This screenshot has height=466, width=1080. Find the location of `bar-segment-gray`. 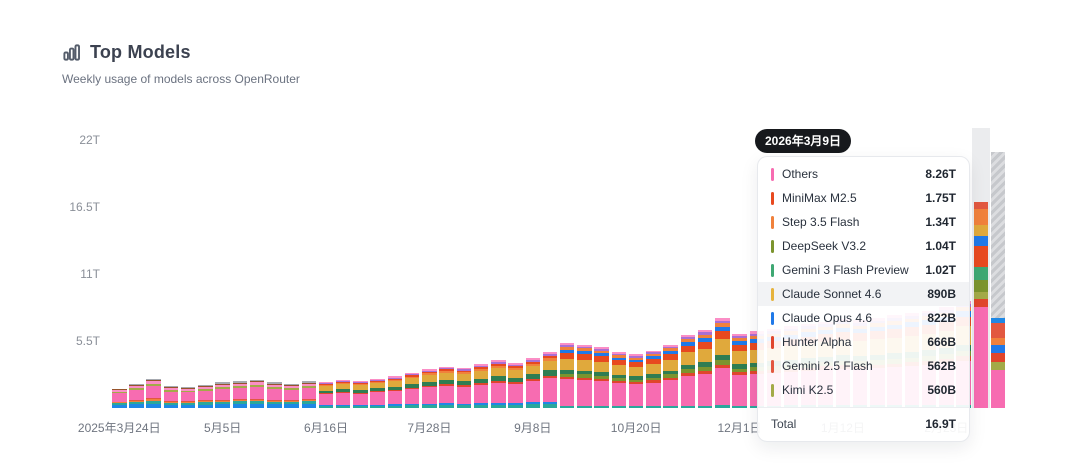

bar-segment-gray is located at coordinates (153, 379).